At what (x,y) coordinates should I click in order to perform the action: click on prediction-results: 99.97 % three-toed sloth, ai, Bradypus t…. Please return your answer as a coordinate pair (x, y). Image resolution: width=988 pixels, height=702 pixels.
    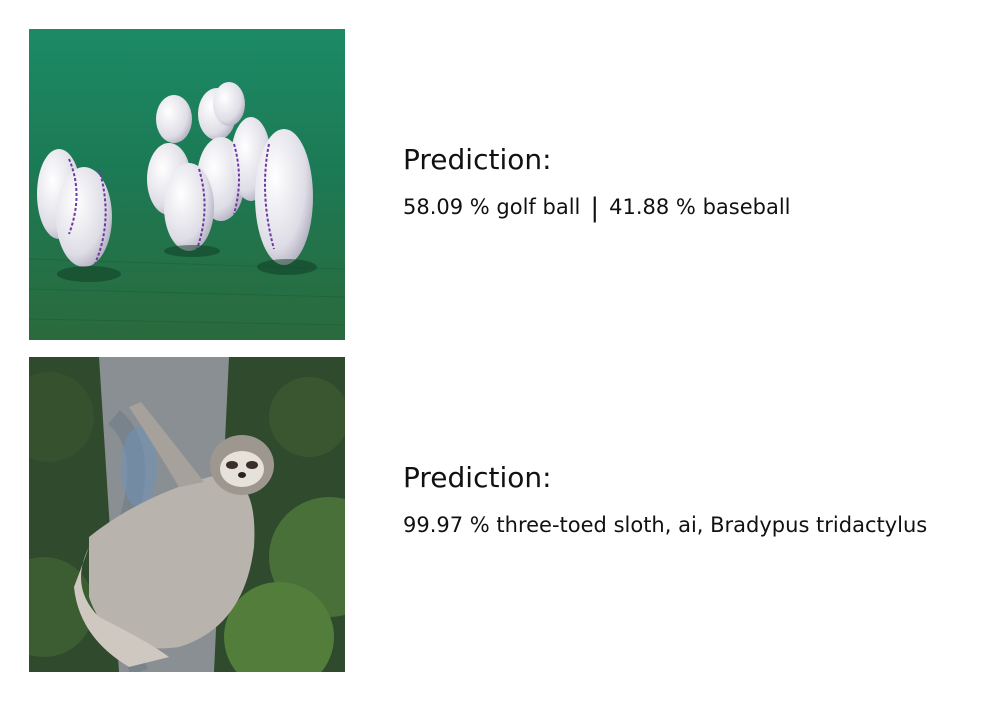
    Looking at the image, I should click on (665, 525).